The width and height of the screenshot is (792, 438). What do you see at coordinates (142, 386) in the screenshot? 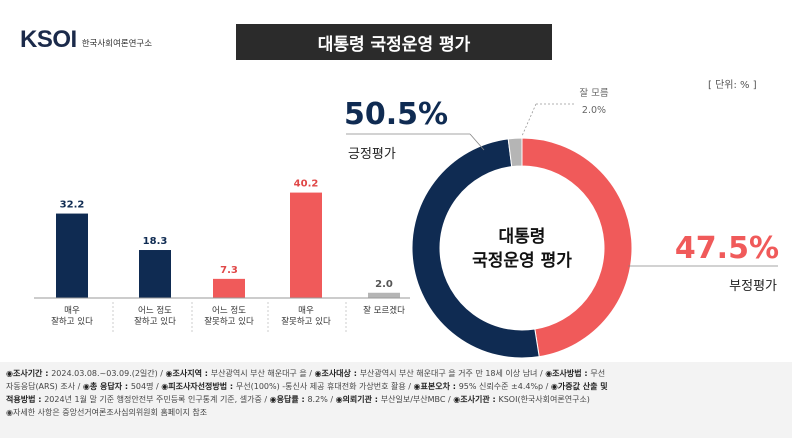
I see `footer-value: 504명` at bounding box center [142, 386].